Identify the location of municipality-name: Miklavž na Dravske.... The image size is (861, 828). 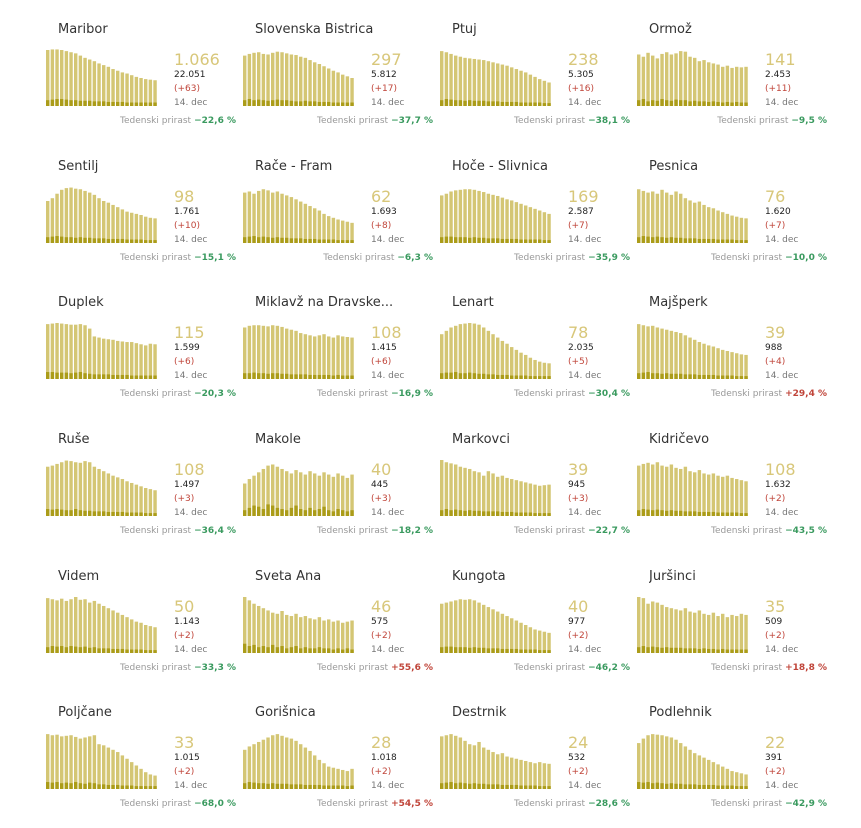
(324, 302).